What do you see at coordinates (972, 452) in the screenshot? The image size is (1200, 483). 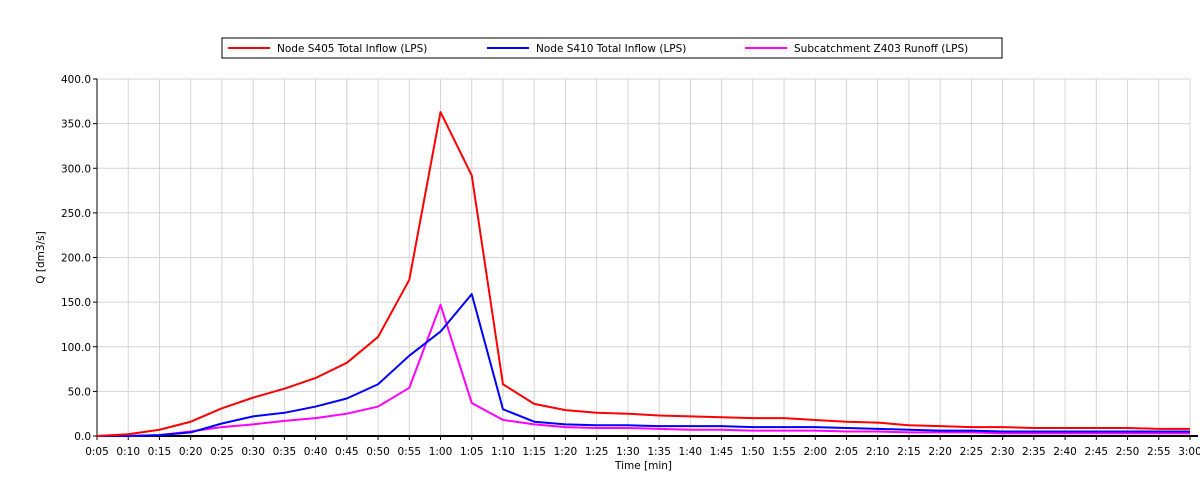 I see `x-tick-label: 2:25` at bounding box center [972, 452].